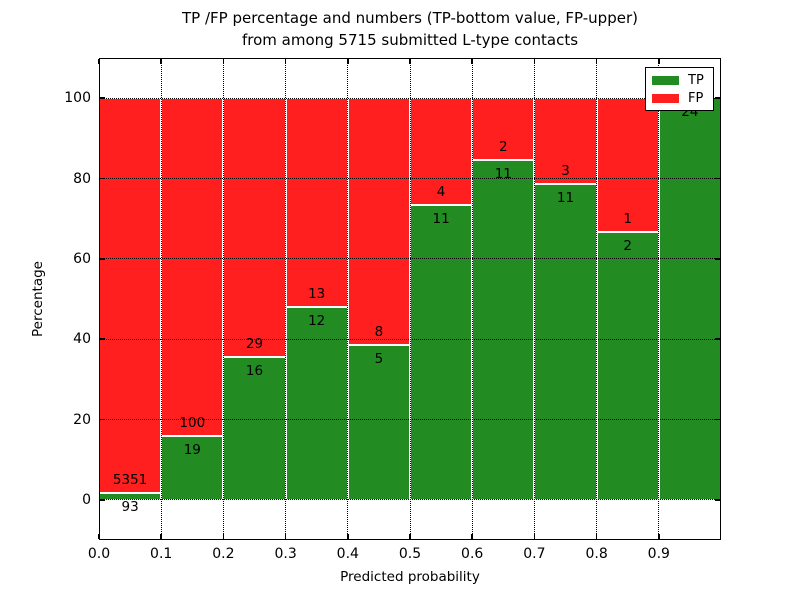 Image resolution: width=800 pixels, height=600 pixels. What do you see at coordinates (99, 554) in the screenshot?
I see `x-tick-label: 0.0` at bounding box center [99, 554].